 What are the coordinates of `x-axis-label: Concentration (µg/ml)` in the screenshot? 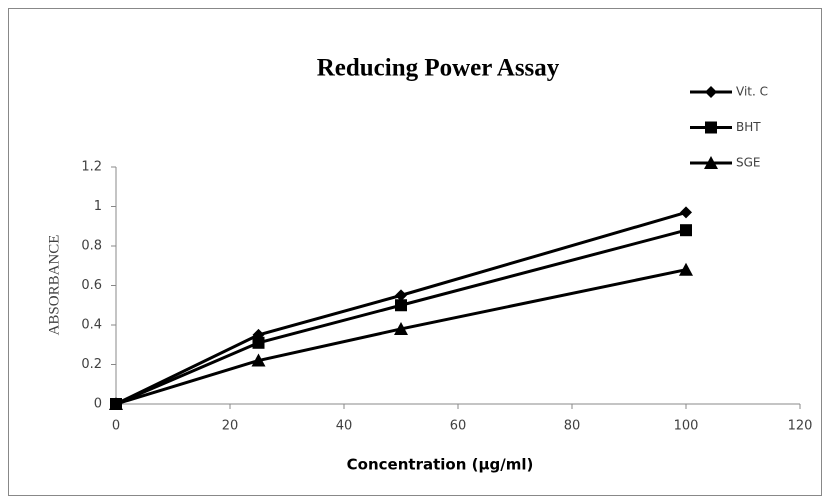 It's located at (440, 465).